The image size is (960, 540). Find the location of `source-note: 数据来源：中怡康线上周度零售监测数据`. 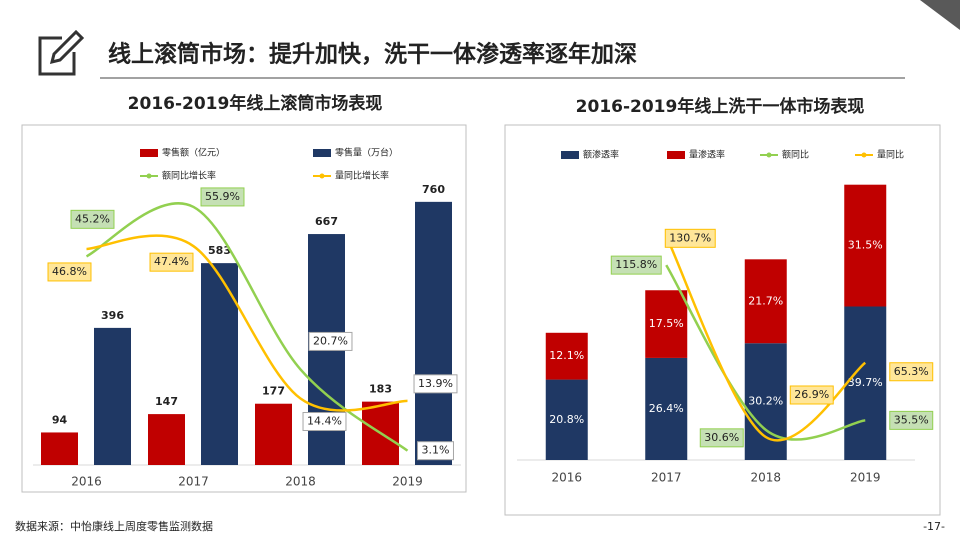

source-note: 数据来源：中怡康线上周度零售监测数据 is located at coordinates (114, 526).